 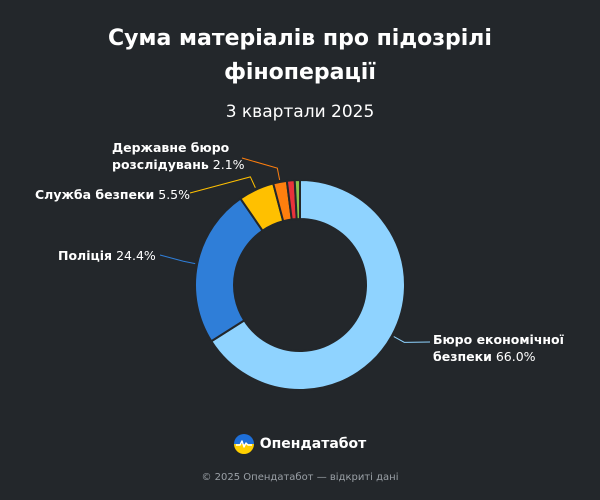 What do you see at coordinates (243, 444) in the screenshot?
I see `opendatabot-logo-icon` at bounding box center [243, 444].